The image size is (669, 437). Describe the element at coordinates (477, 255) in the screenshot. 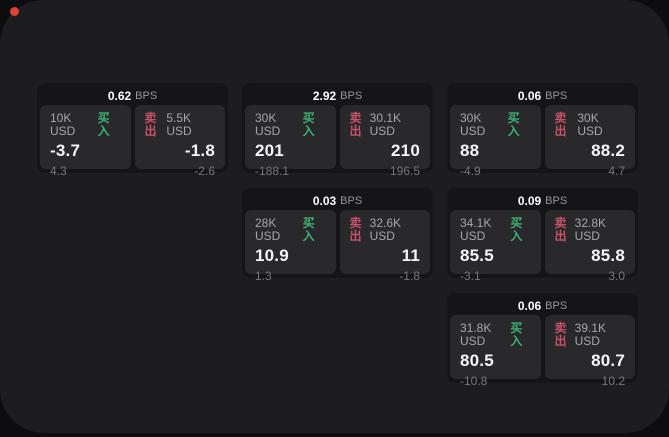

I see `buy-price: 85.5` at that location.